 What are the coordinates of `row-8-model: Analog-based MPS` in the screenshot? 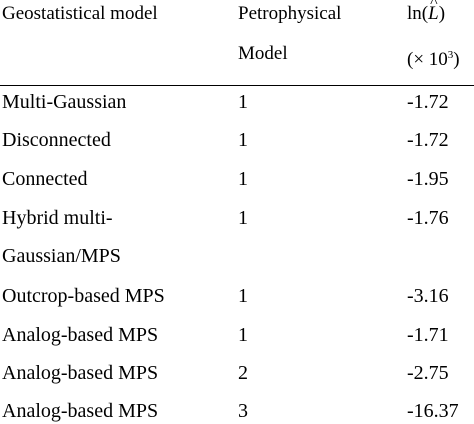 It's located at (80, 411).